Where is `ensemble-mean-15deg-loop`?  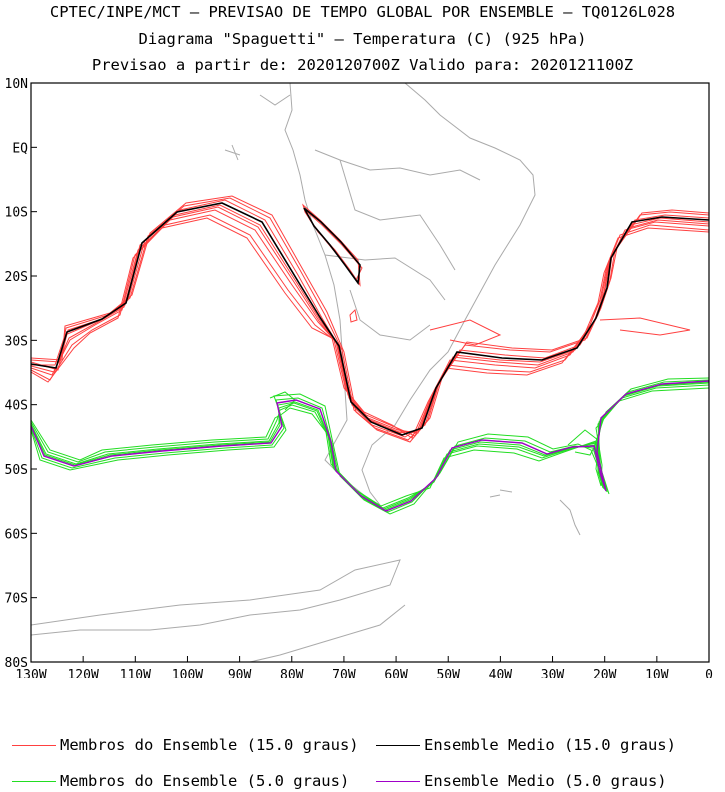 ensemble-mean-15deg-loop is located at coordinates (332, 246).